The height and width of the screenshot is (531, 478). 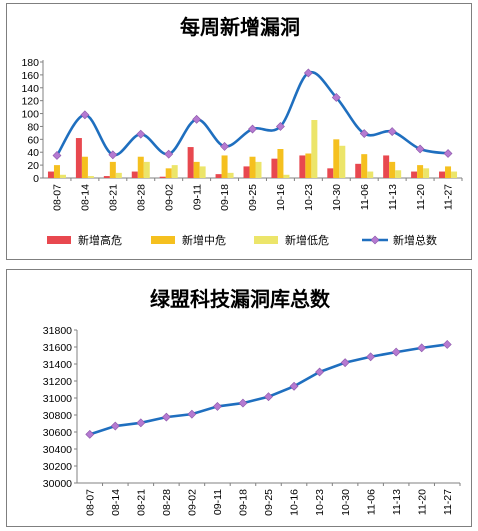 What do you see at coordinates (33, 127) in the screenshot?
I see `y-tick-label: 80` at bounding box center [33, 127].